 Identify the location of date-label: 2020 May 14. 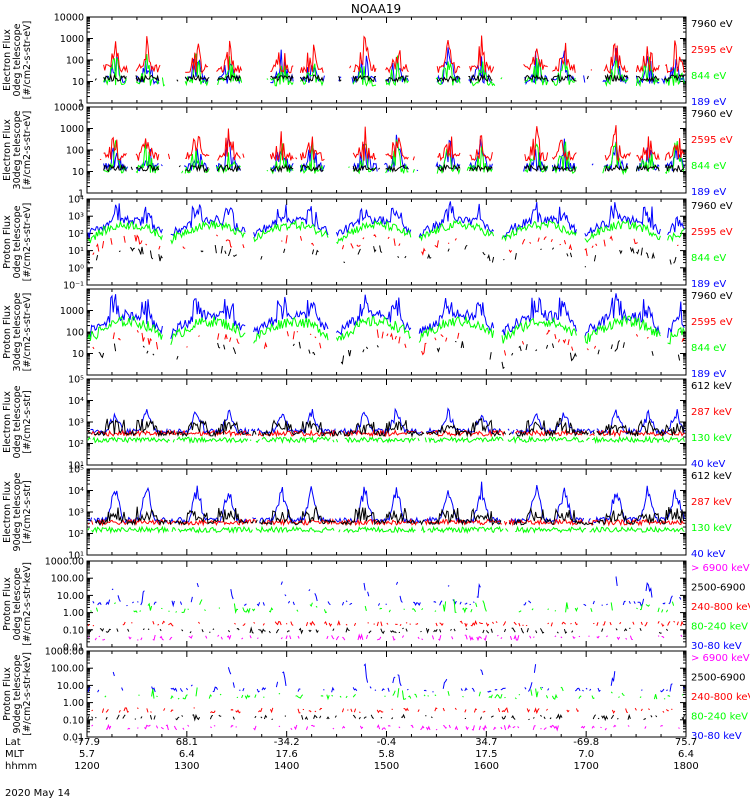
(37, 793).